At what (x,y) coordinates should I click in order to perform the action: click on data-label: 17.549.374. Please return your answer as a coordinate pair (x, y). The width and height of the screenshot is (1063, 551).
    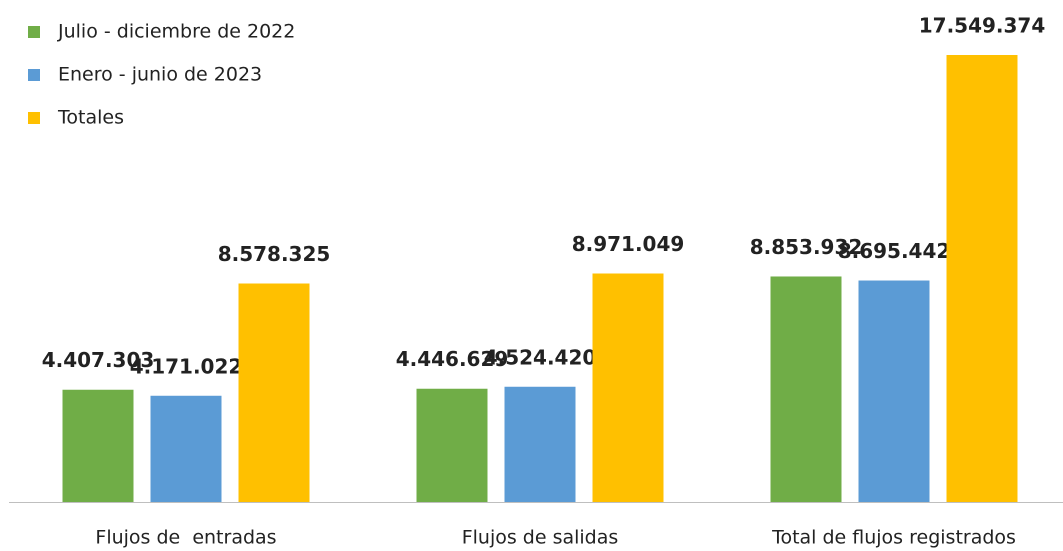
    Looking at the image, I should click on (982, 26).